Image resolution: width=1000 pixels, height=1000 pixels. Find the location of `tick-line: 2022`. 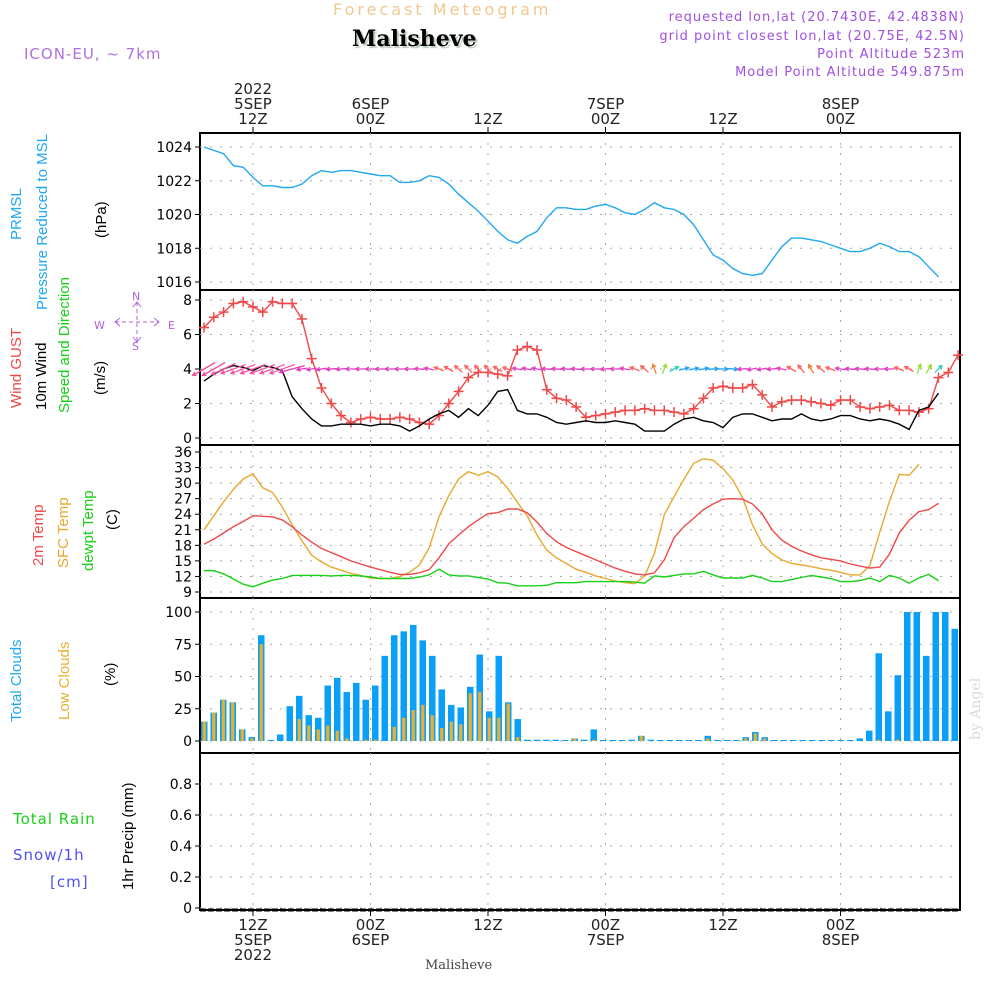

tick-line: 2022 is located at coordinates (253, 955).